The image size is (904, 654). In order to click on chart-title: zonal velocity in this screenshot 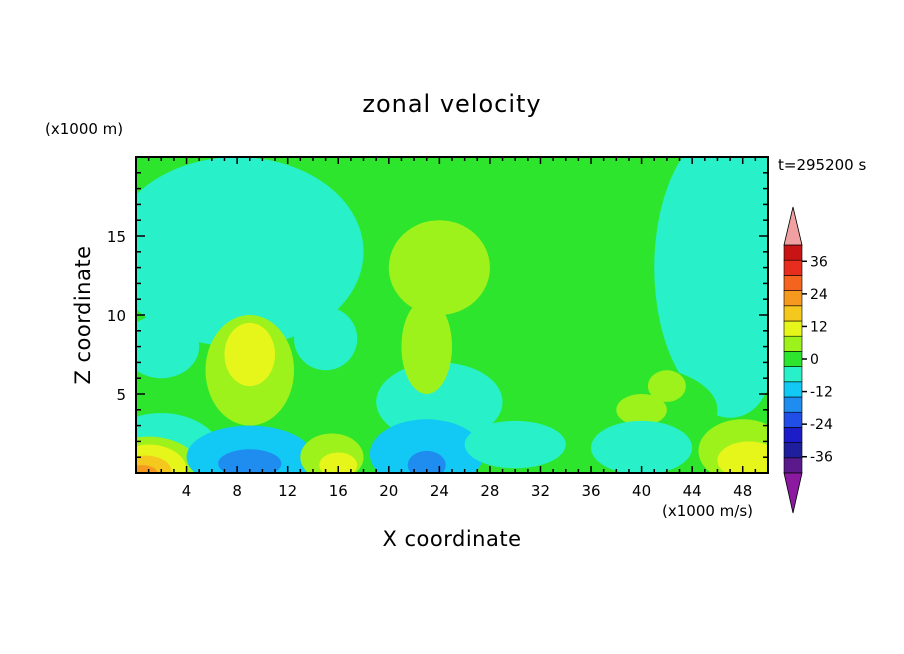, I will do `click(451, 104)`.